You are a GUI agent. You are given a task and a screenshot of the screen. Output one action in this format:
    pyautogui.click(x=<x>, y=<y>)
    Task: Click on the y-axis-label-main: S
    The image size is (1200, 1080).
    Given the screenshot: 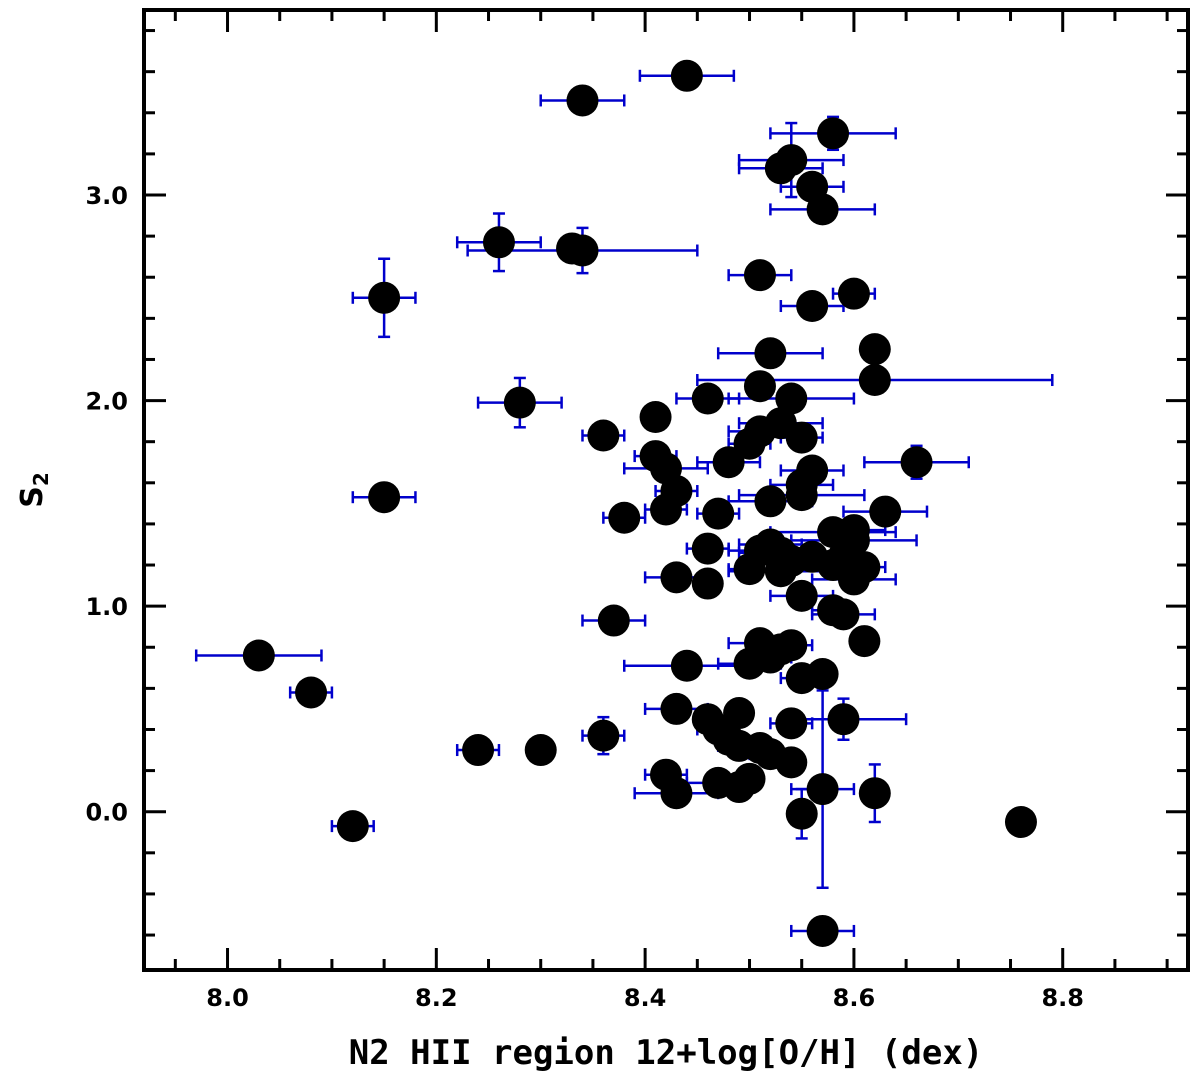 What is the action you would take?
    pyautogui.click(x=32, y=497)
    